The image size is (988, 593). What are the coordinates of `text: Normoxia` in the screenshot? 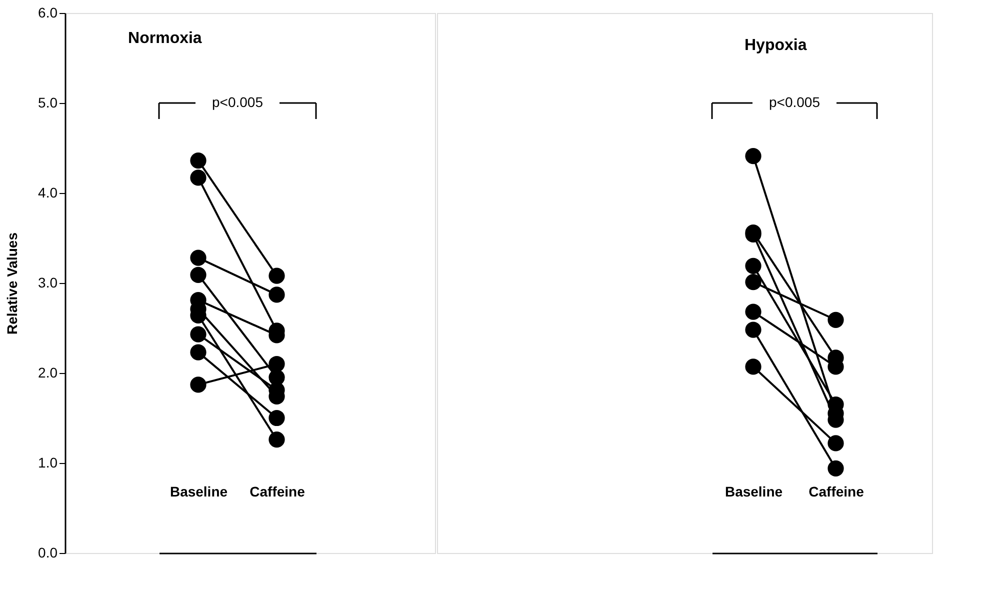 It's located at (165, 38).